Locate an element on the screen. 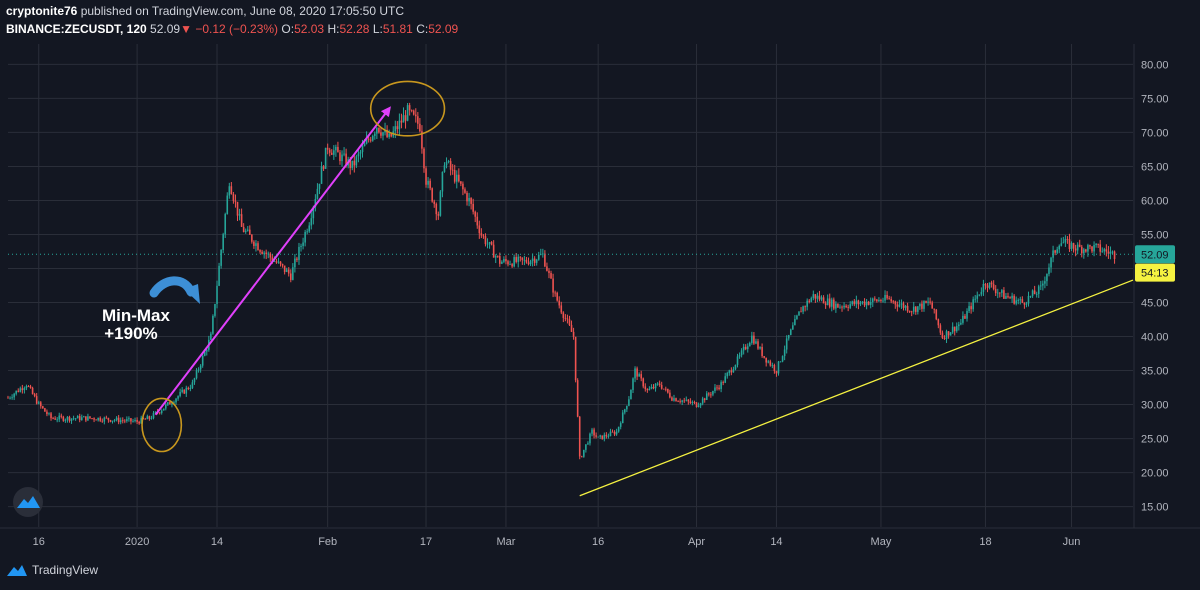 The width and height of the screenshot is (1200, 590). tradingview-cloud-icon is located at coordinates (28, 502).